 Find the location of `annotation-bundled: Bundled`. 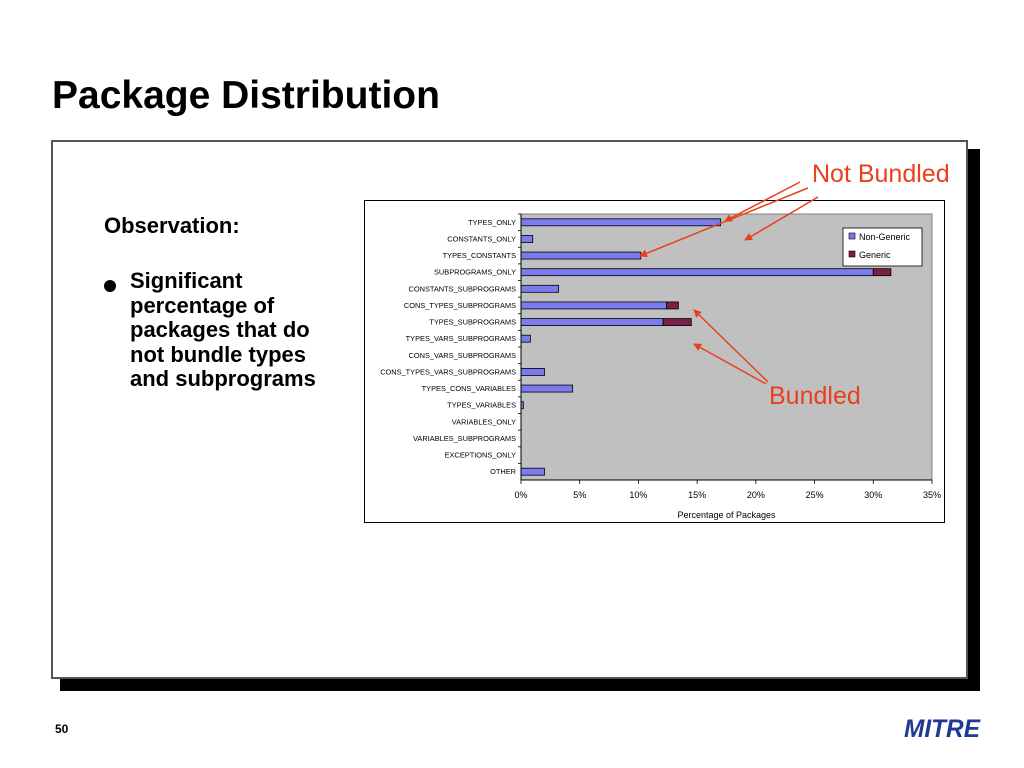

annotation-bundled: Bundled is located at coordinates (815, 396).